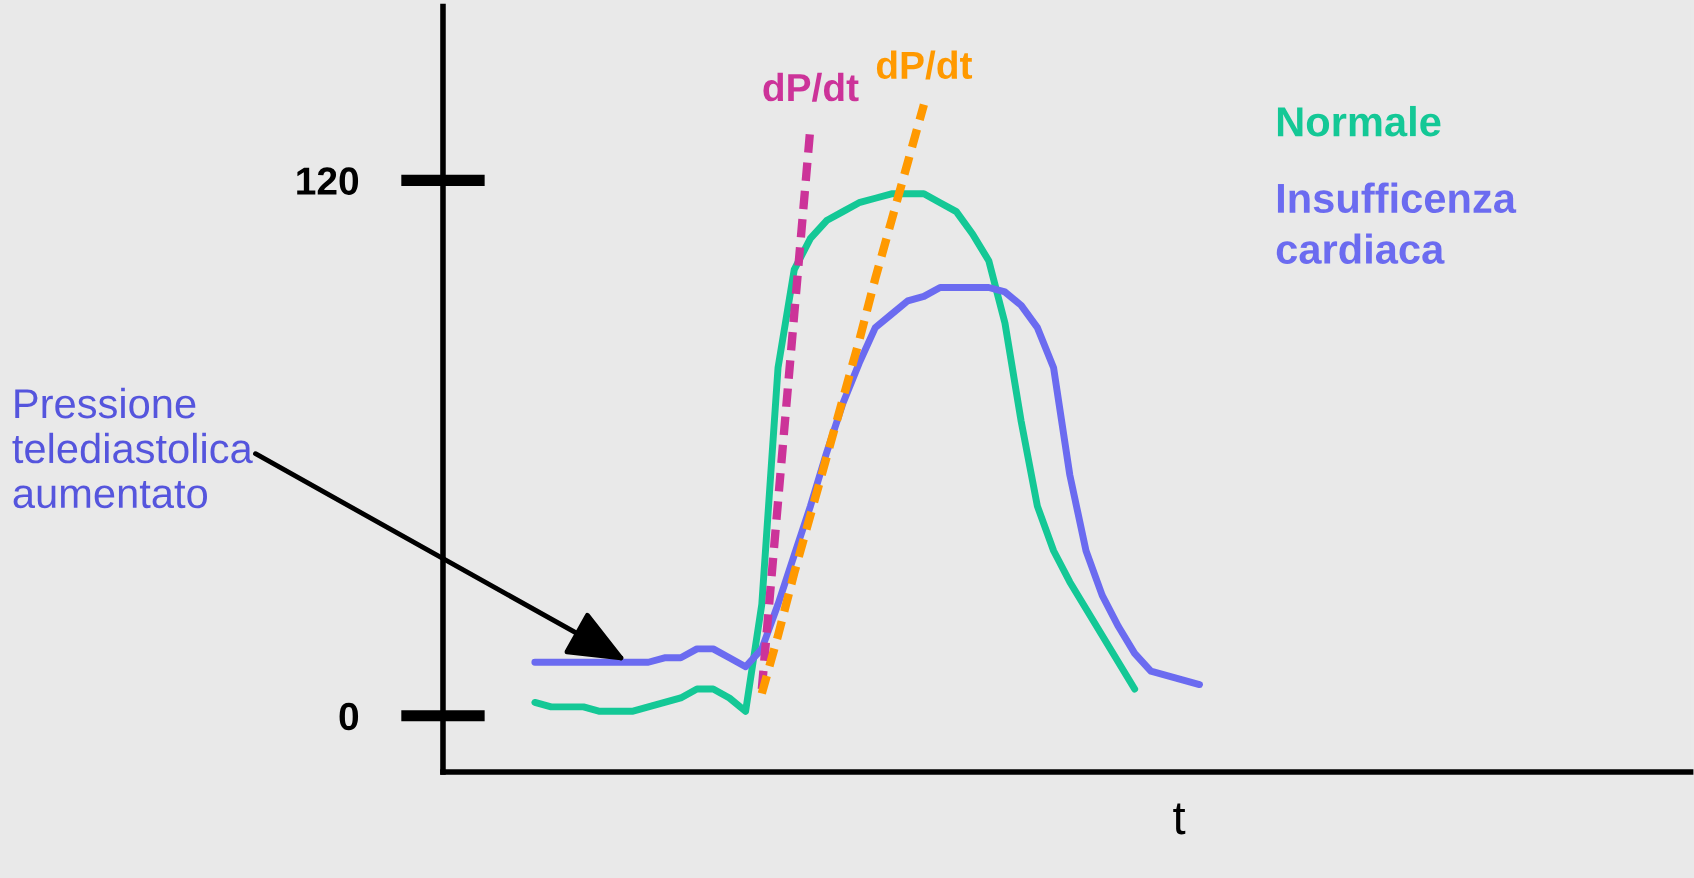 This screenshot has width=1694, height=878. I want to click on text: Normale, so click(1359, 121).